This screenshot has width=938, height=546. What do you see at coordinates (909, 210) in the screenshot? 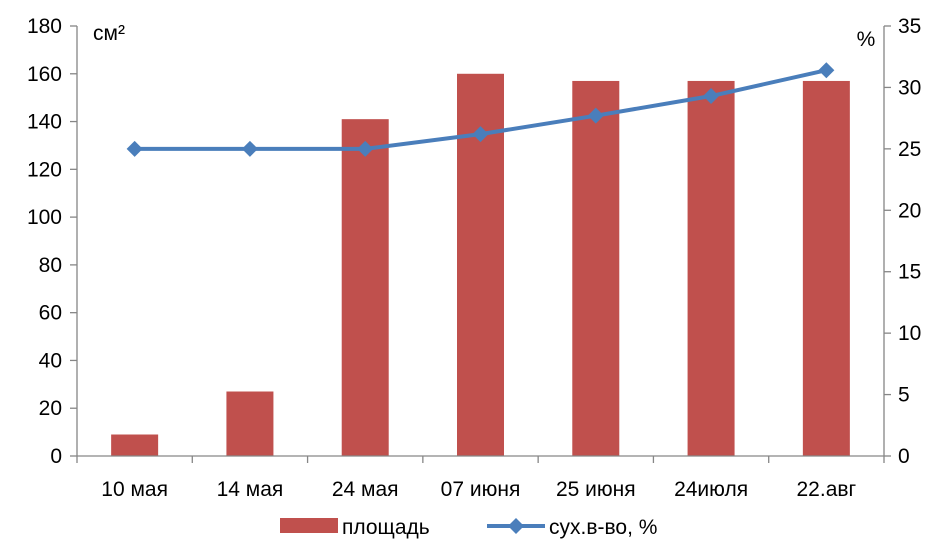
I see `right-tick-label-4: 20` at bounding box center [909, 210].